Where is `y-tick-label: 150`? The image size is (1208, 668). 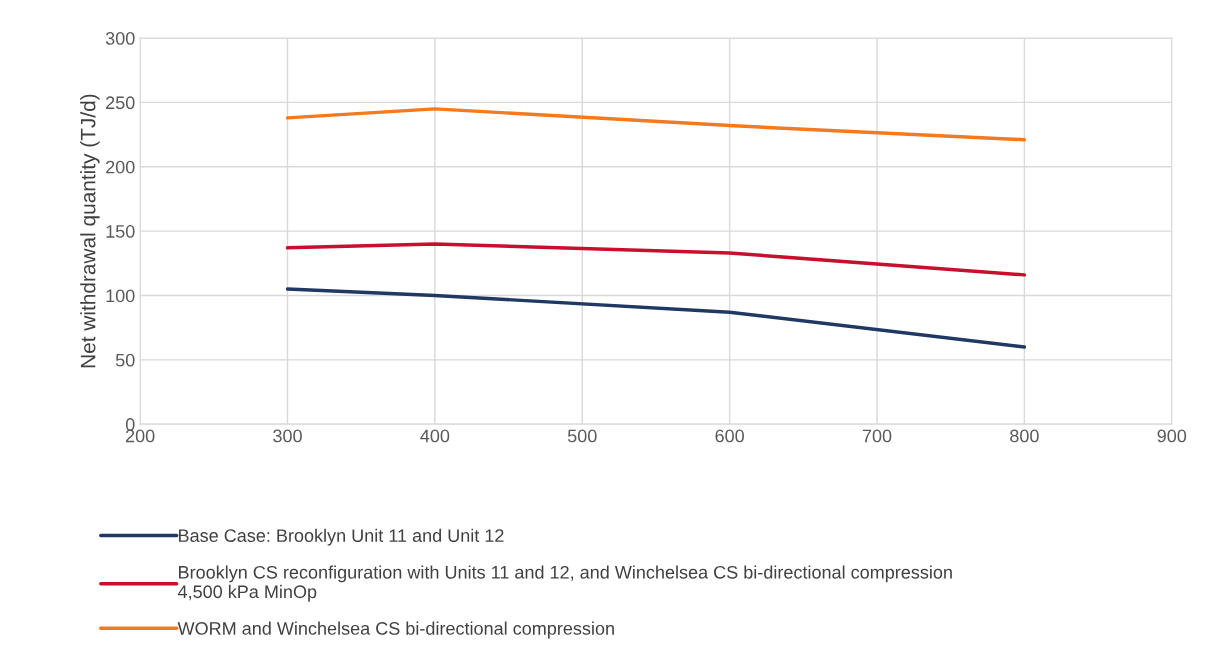
y-tick-label: 150 is located at coordinates (120, 231).